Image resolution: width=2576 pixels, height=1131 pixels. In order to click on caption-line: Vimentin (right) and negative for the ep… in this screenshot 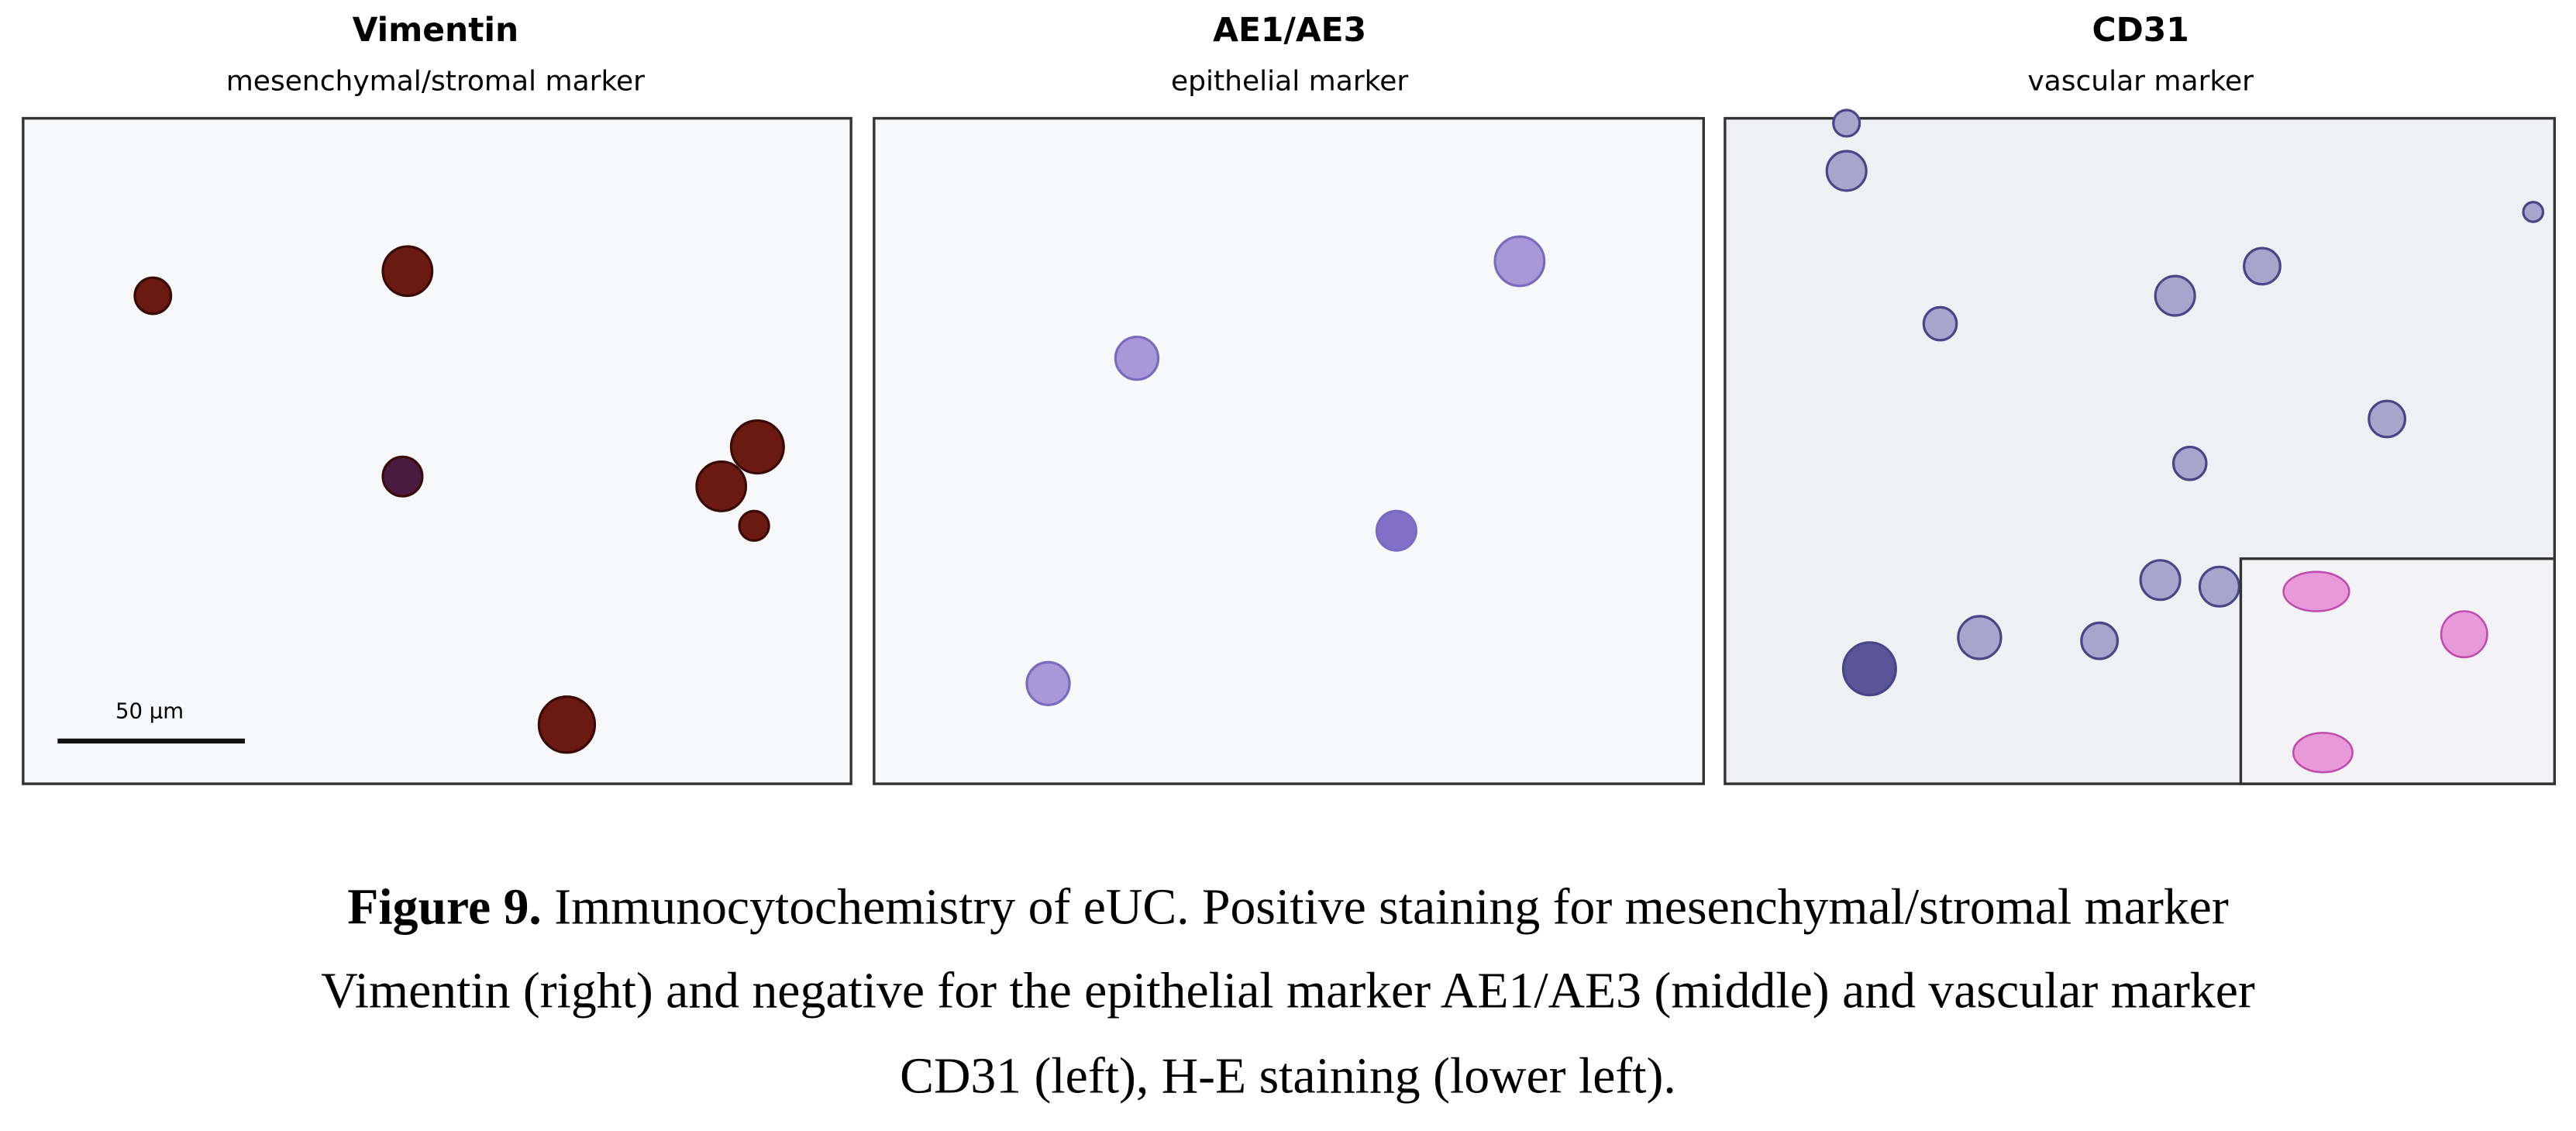, I will do `click(1288, 990)`.